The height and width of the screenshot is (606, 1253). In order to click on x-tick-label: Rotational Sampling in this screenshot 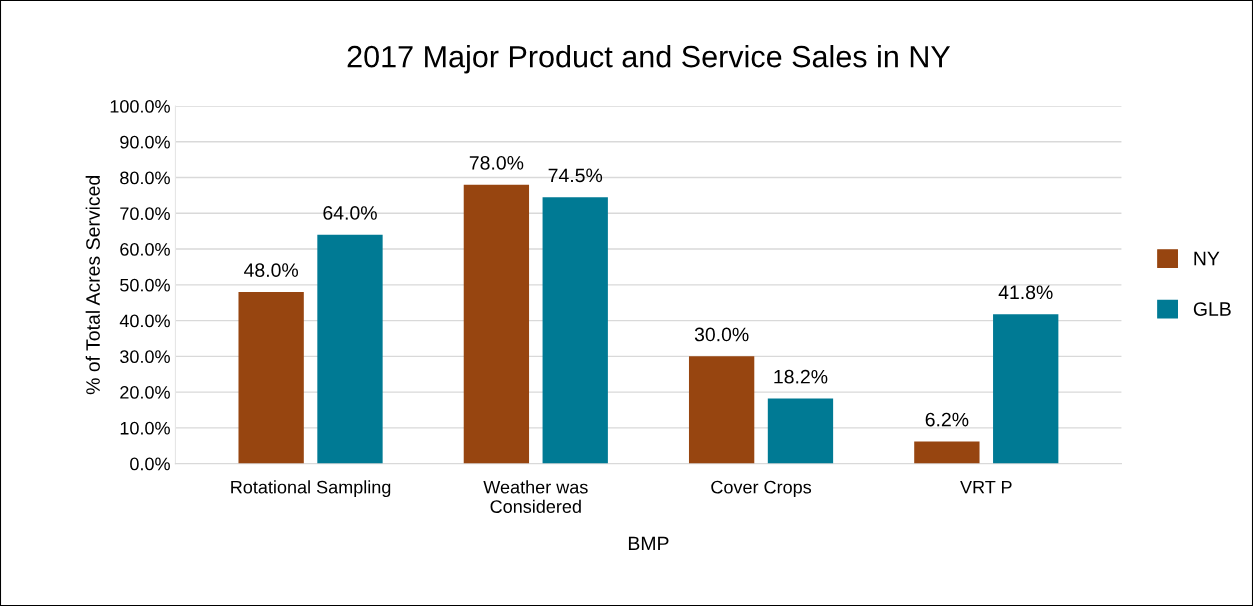, I will do `click(311, 489)`.